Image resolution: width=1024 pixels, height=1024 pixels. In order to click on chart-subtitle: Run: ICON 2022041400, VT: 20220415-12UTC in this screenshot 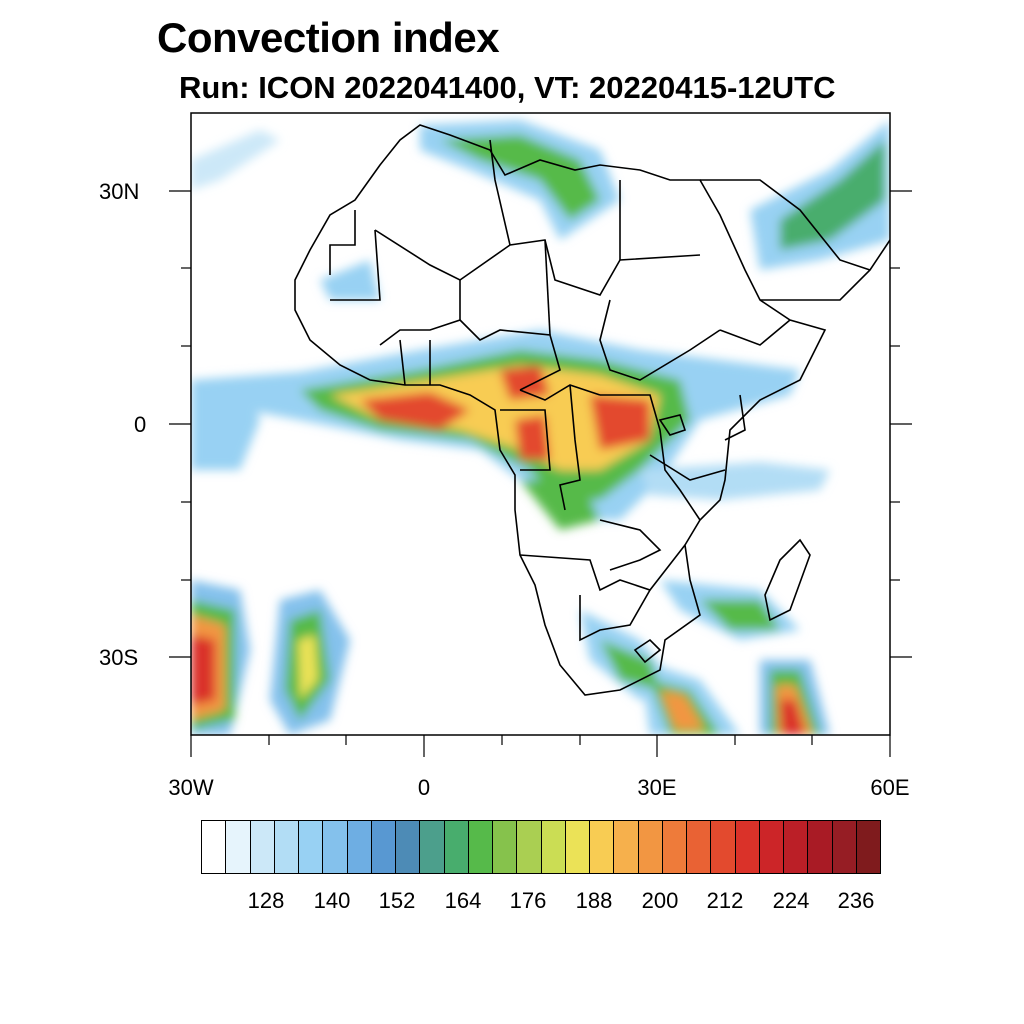, I will do `click(507, 87)`.